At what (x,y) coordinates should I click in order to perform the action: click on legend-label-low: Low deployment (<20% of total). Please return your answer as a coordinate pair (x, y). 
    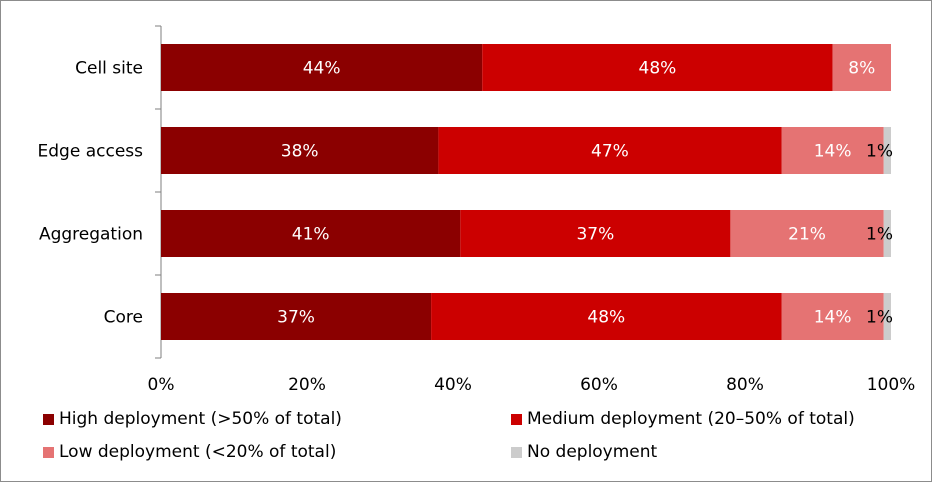
    Looking at the image, I should click on (198, 452).